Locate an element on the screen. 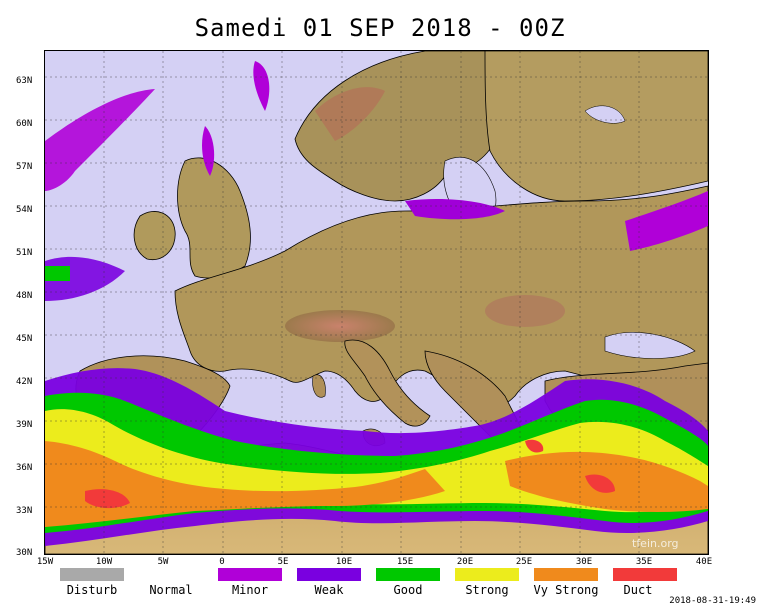 Image resolution: width=760 pixels, height=608 pixels. legend-swatch-strong is located at coordinates (487, 574).